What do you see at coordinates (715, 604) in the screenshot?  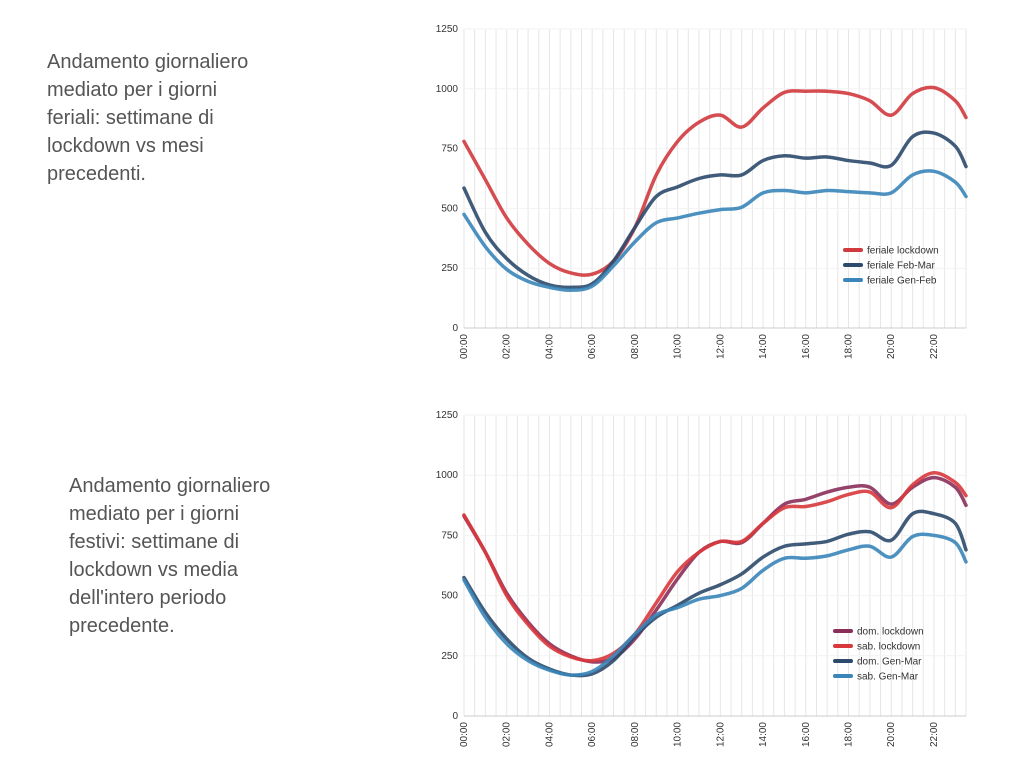 I see `series-line-sab-gen-mar` at bounding box center [715, 604].